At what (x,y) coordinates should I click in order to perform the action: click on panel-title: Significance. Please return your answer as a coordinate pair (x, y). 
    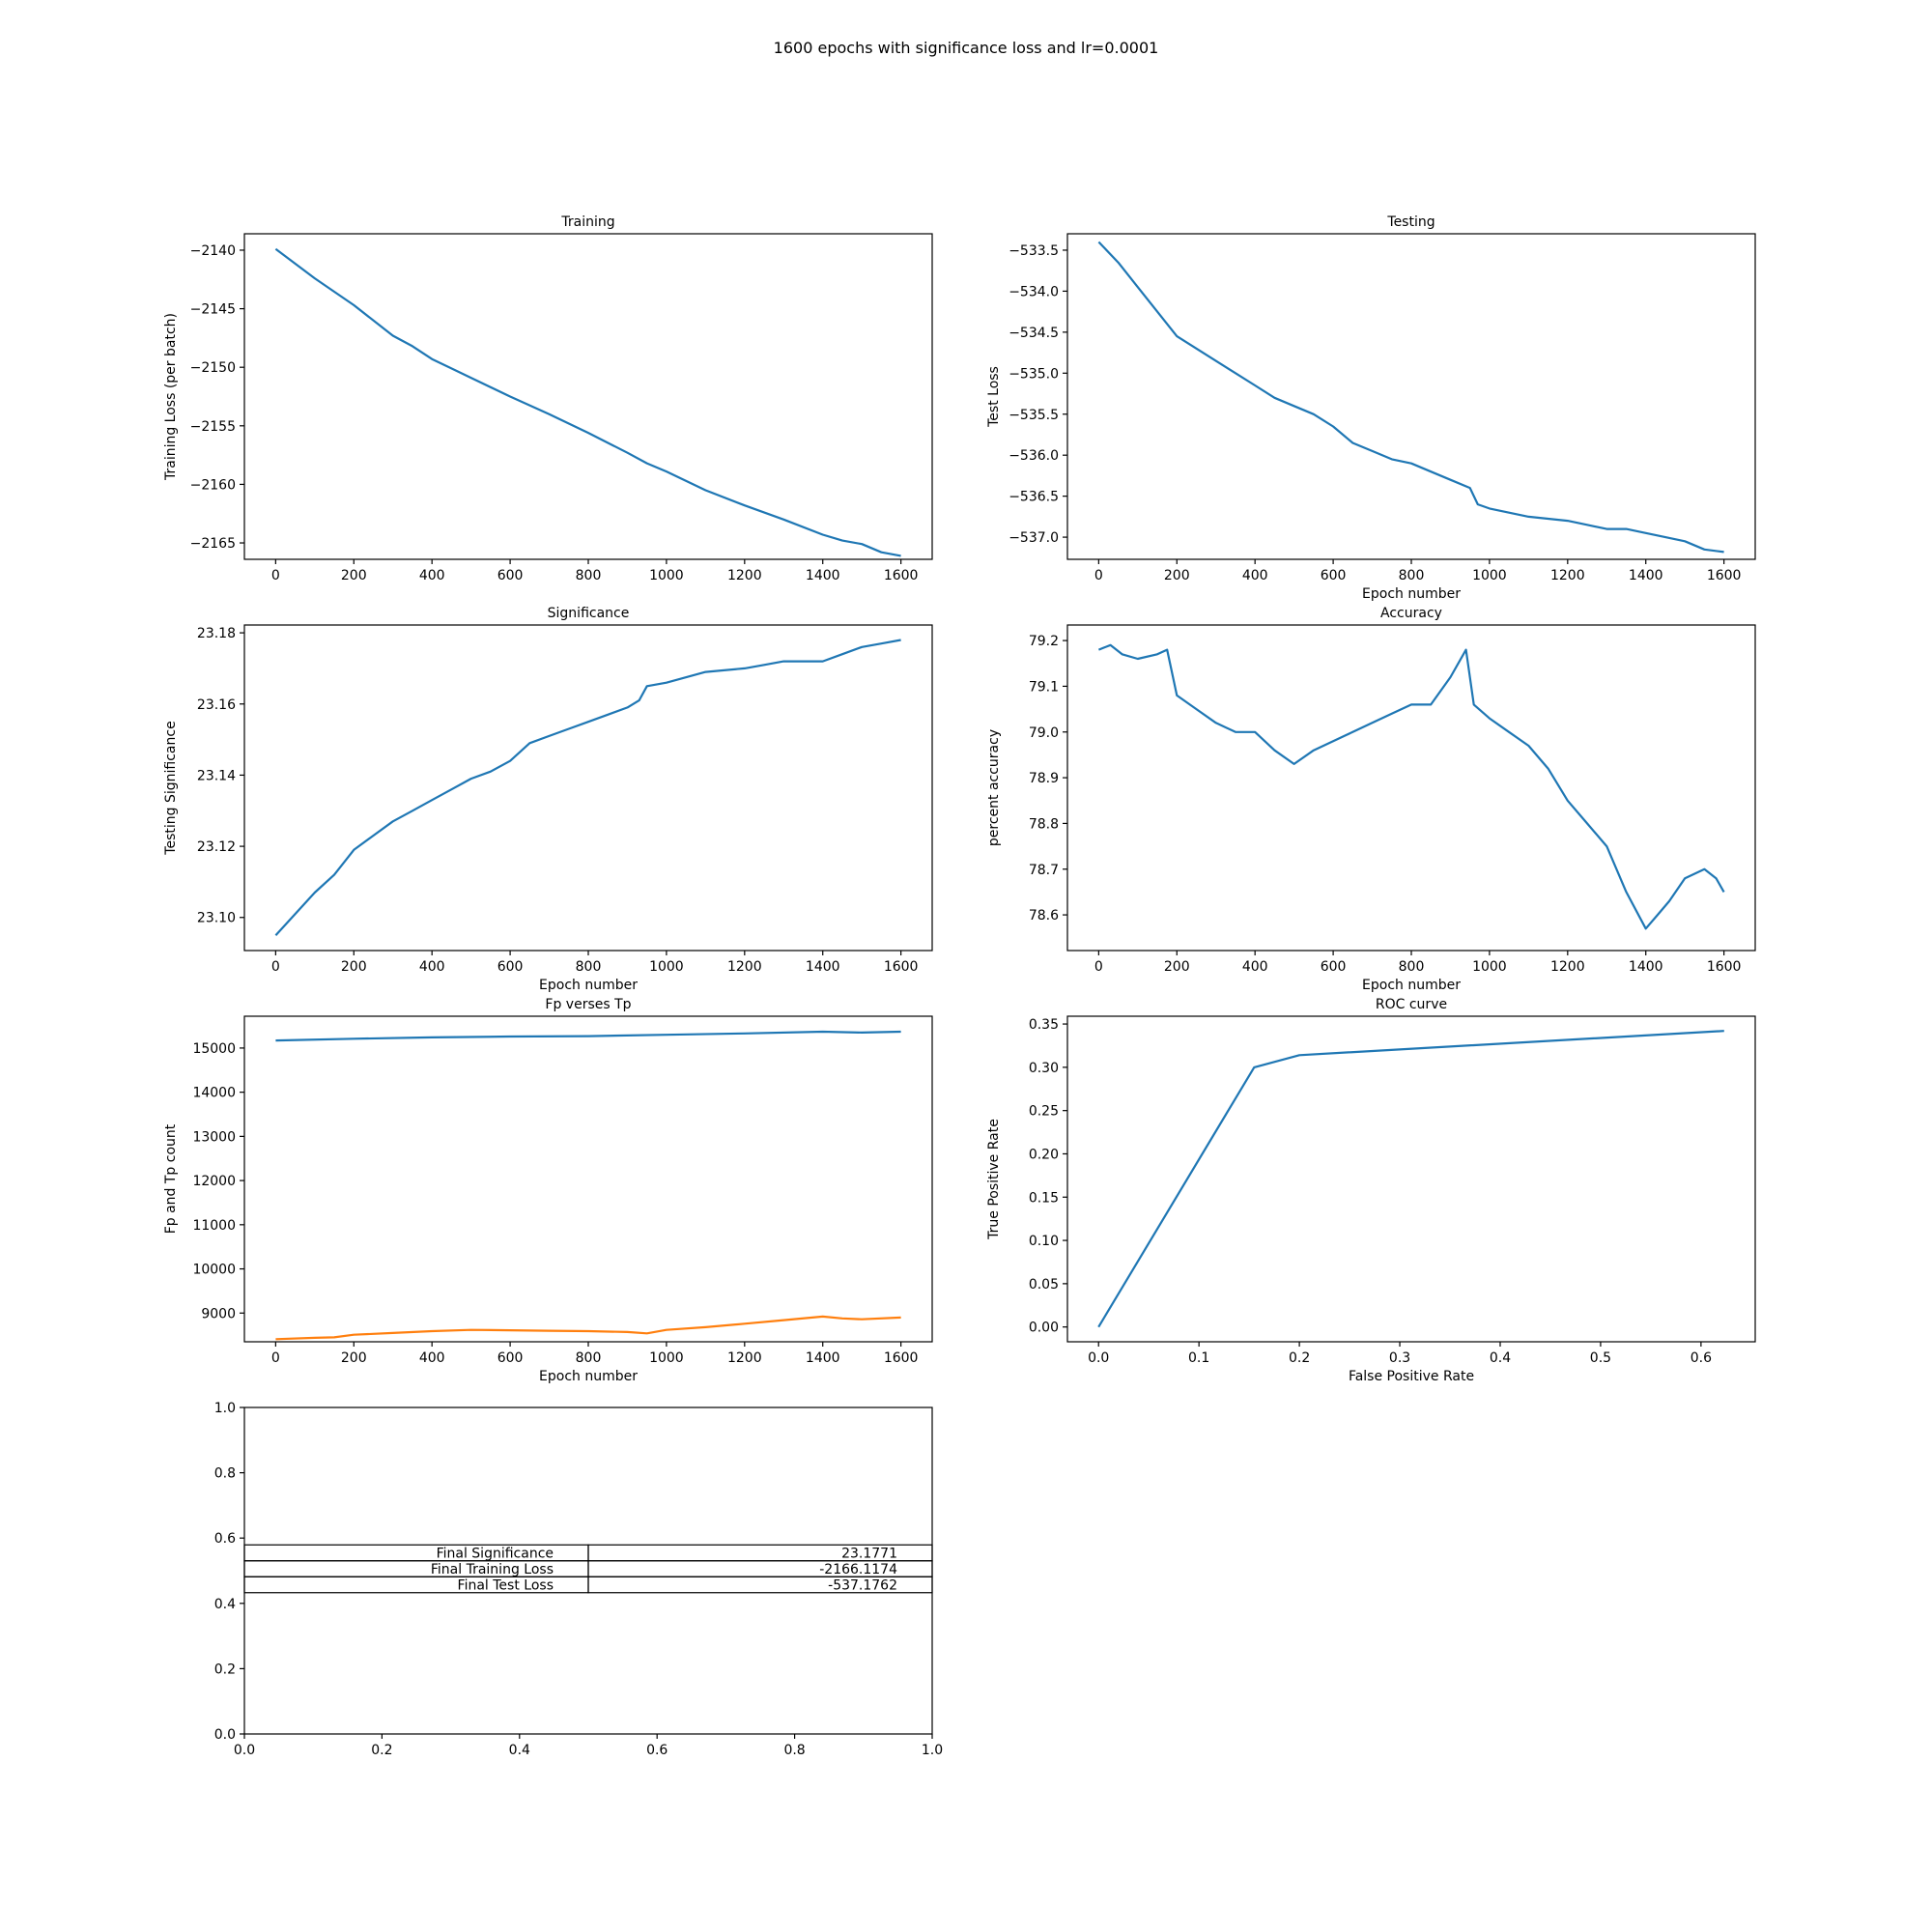
    Looking at the image, I should click on (589, 613).